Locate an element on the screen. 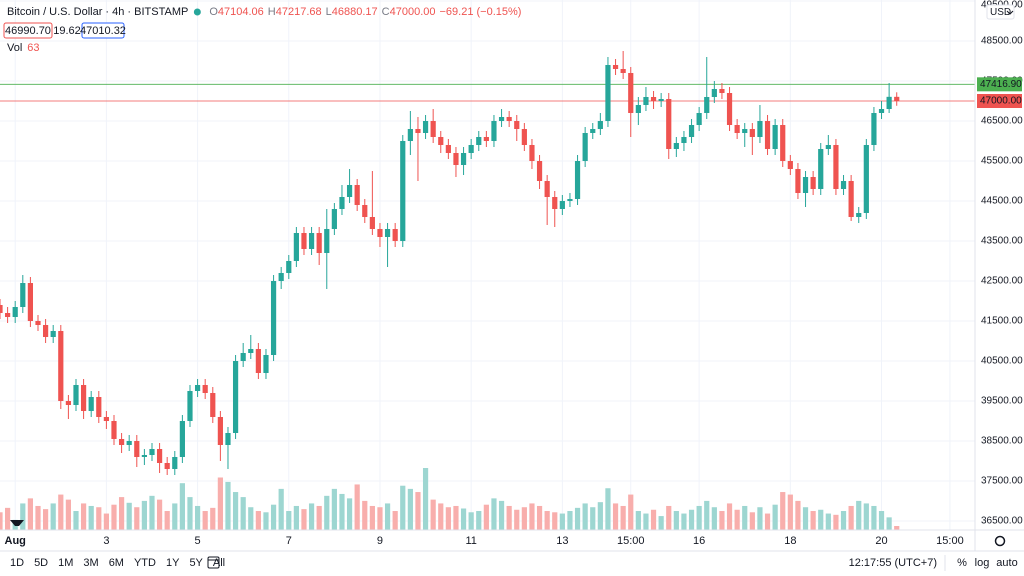 Image resolution: width=1024 pixels, height=576 pixels. range-button: 3M is located at coordinates (90, 563).